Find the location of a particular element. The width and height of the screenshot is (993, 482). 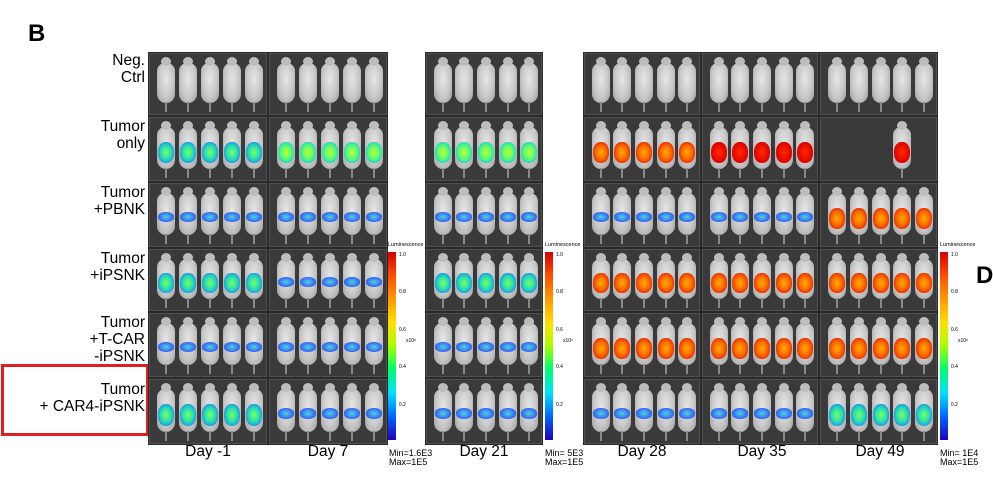

color-scale-bar is located at coordinates (944, 346).